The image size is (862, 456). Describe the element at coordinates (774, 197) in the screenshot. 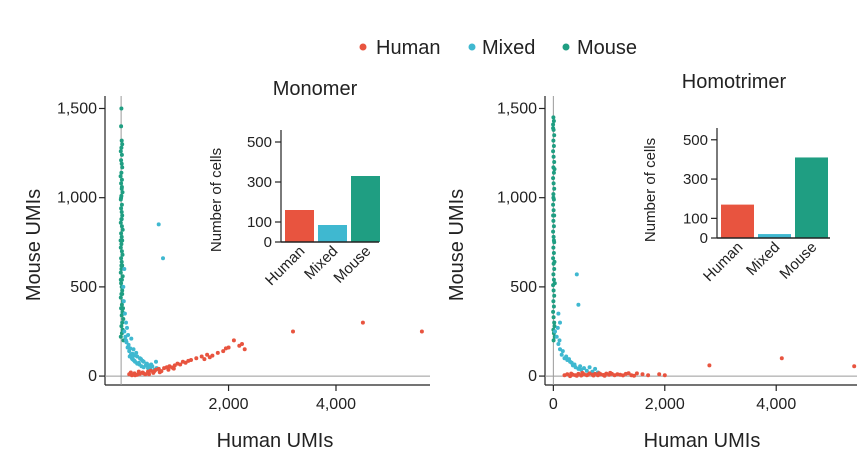

I see `inset-bars` at that location.